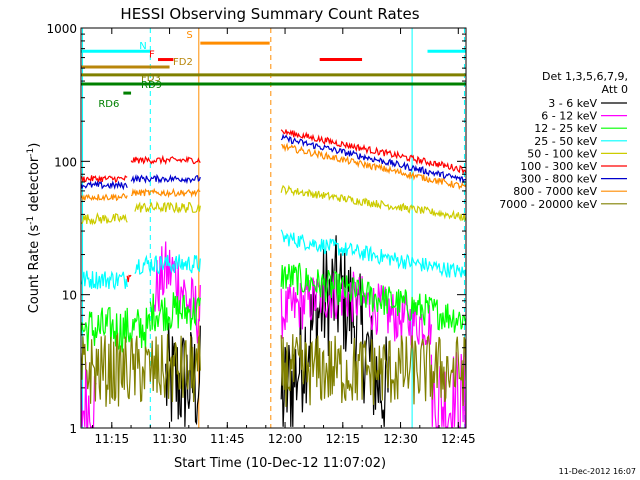 The image size is (640, 480). Describe the element at coordinates (597, 471) in the screenshot. I see `footer-timestamp: 11-Dec-2012 16:07` at that location.